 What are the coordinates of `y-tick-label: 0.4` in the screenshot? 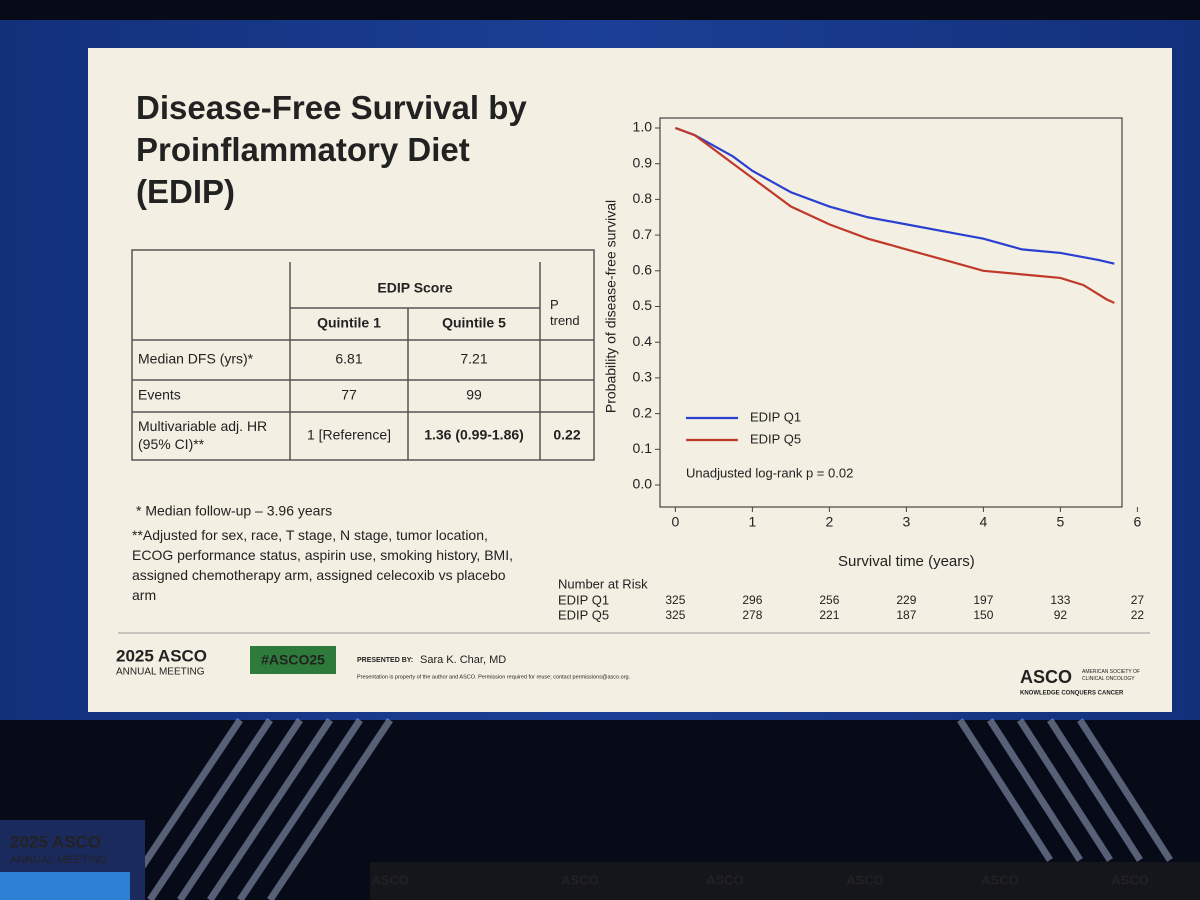 It's located at (643, 341).